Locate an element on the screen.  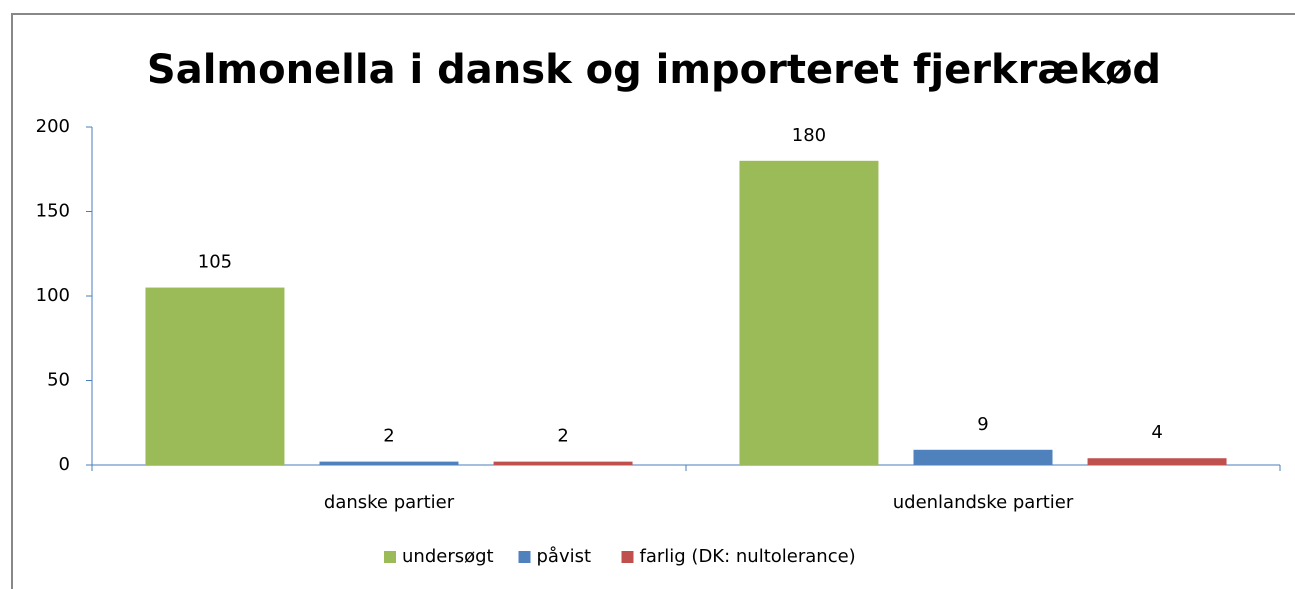
data-label: 180 is located at coordinates (809, 135).